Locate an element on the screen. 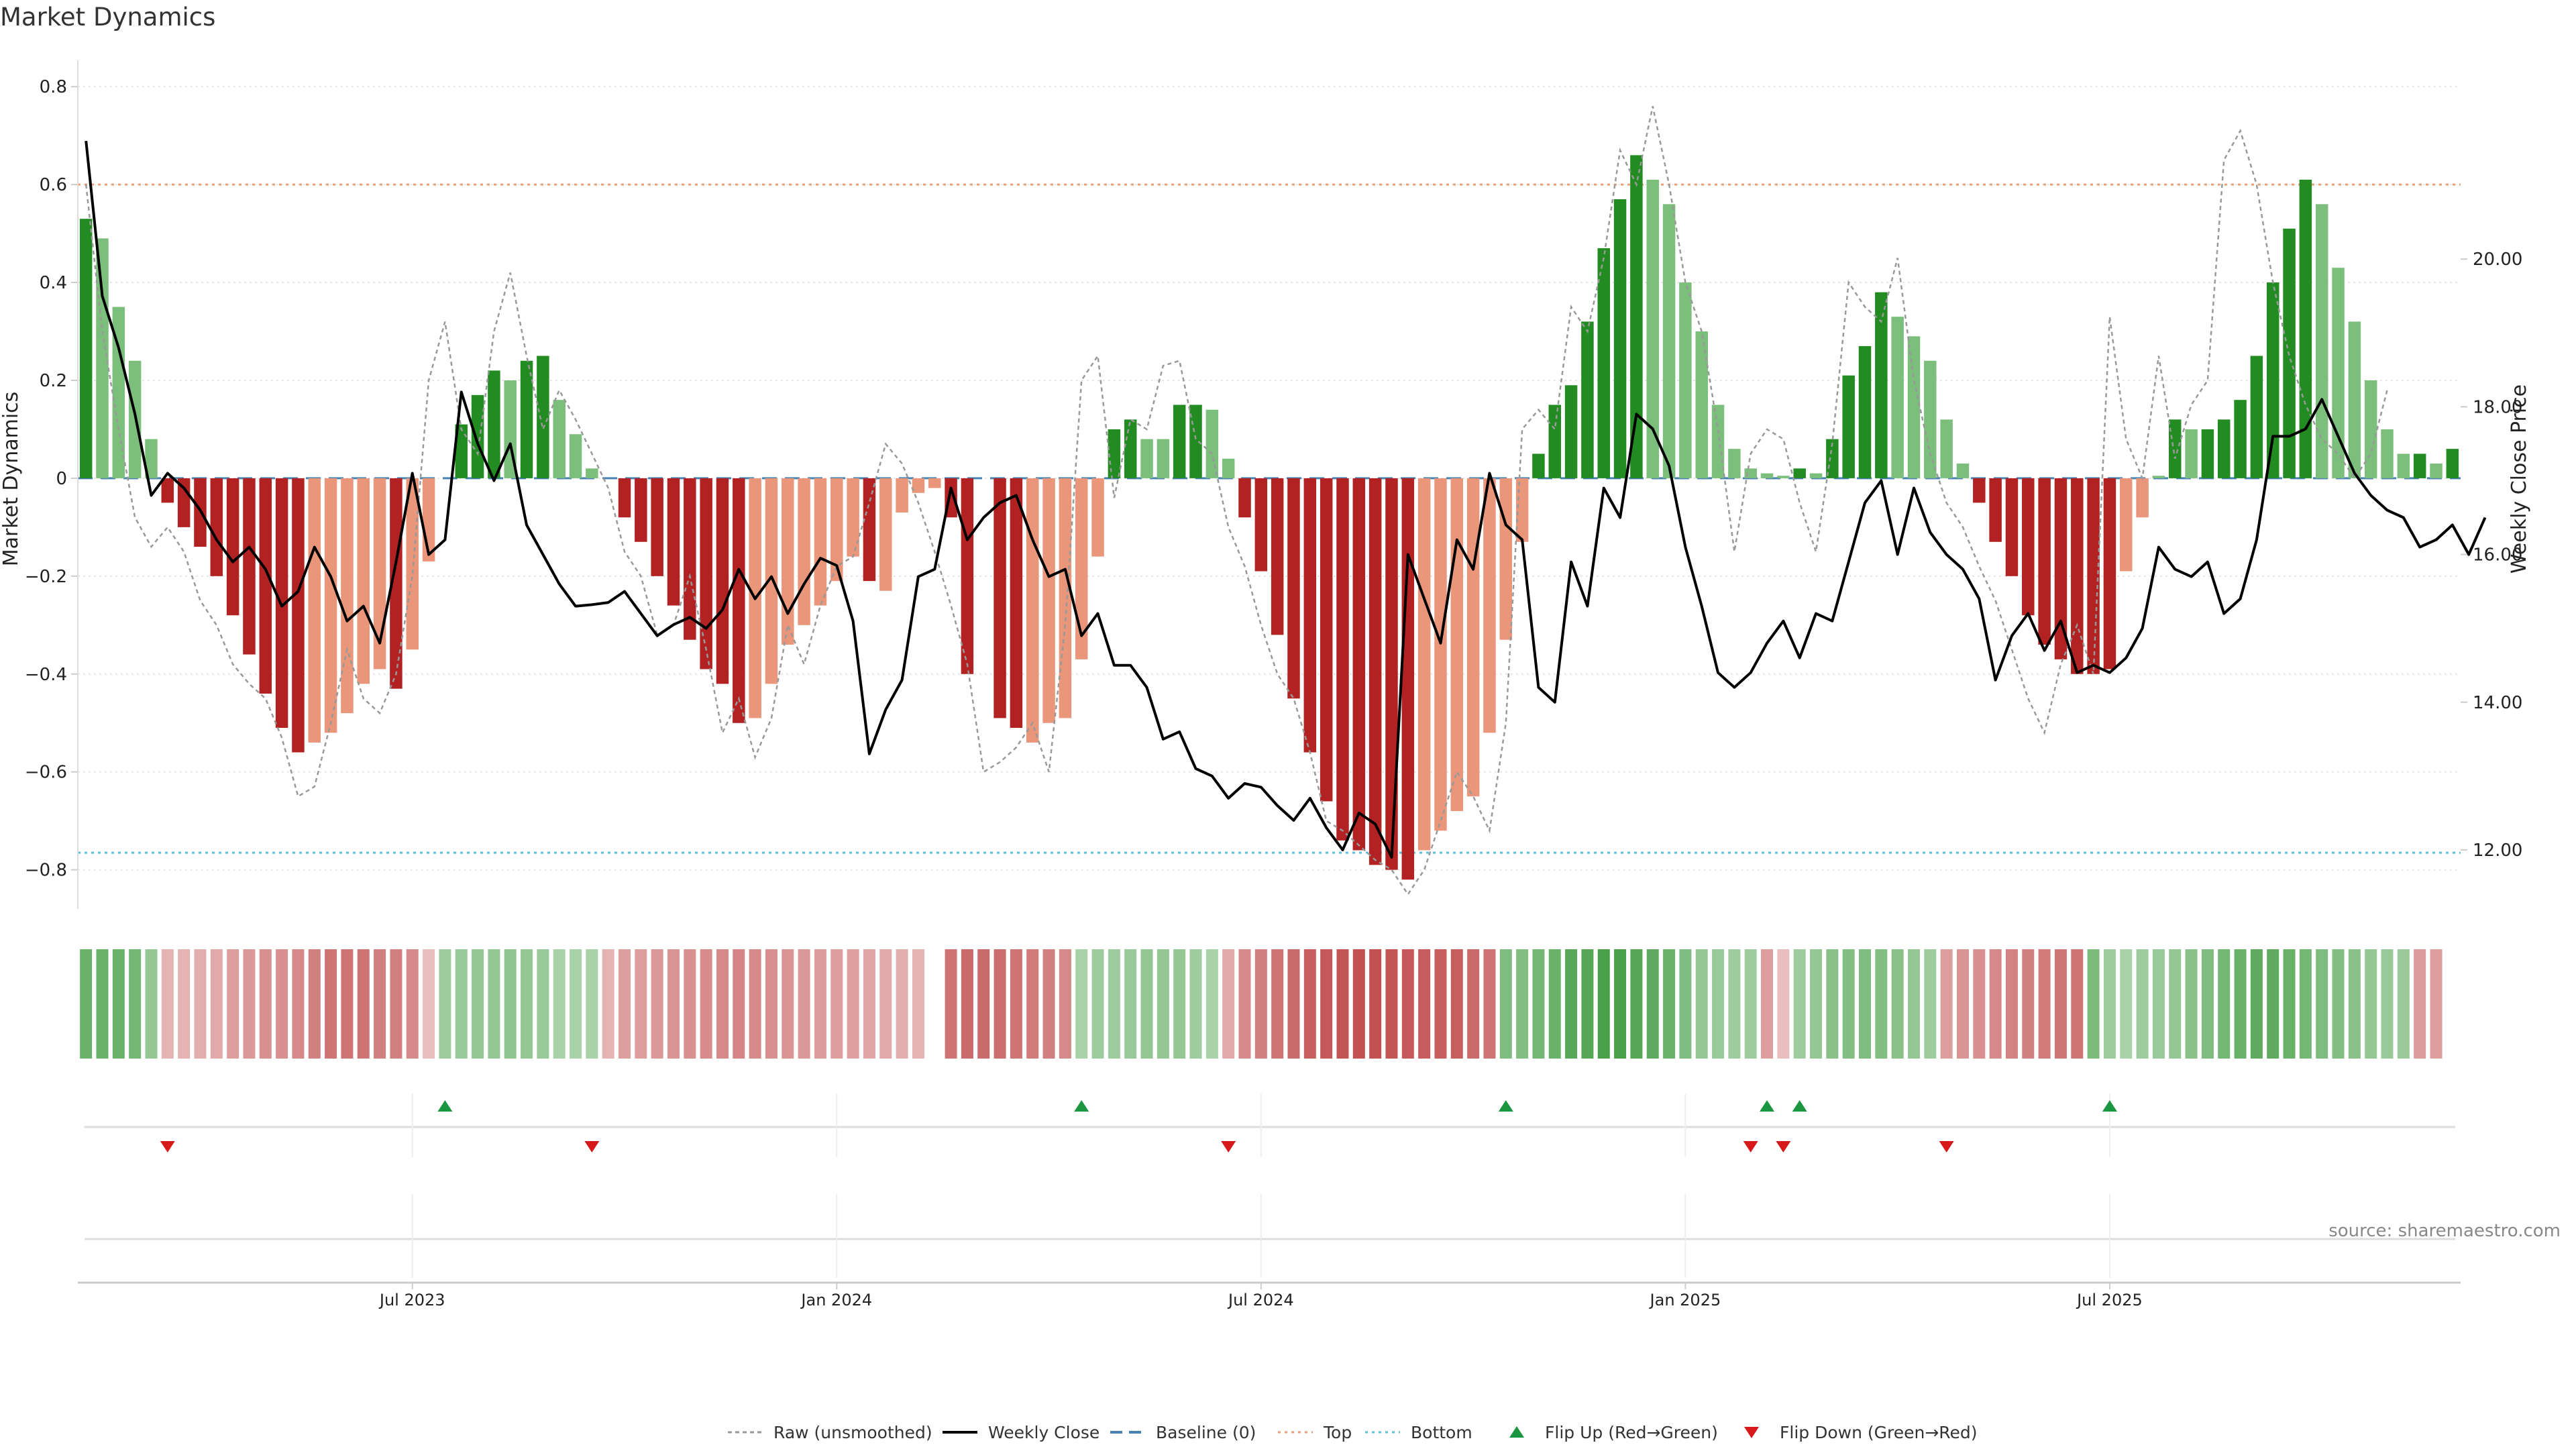  flip-down-marker is located at coordinates (1783, 1146).